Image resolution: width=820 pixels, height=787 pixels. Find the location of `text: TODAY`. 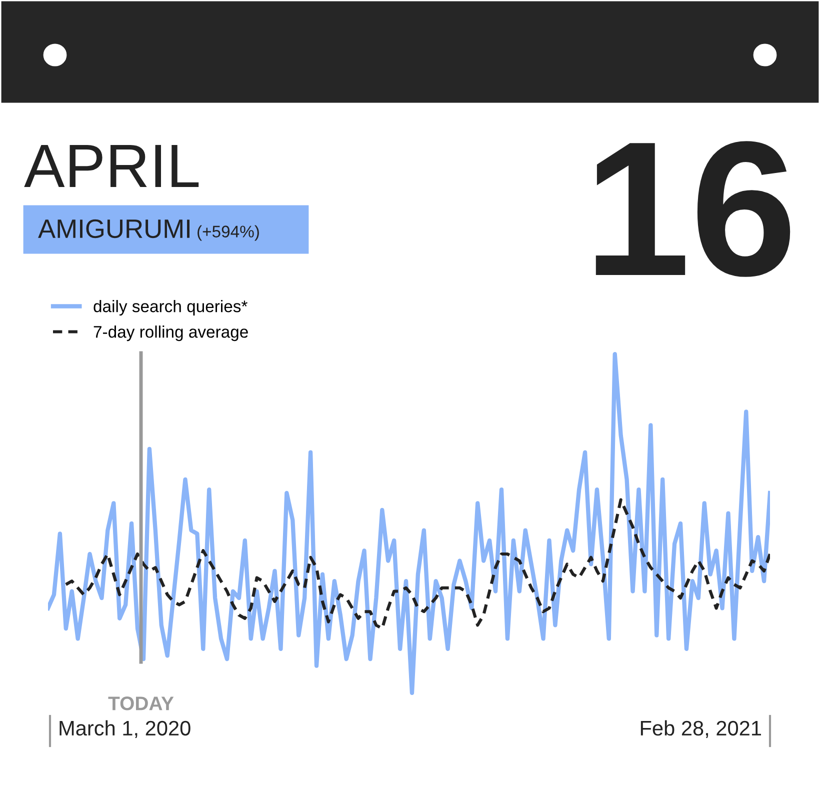

text: TODAY is located at coordinates (141, 703).